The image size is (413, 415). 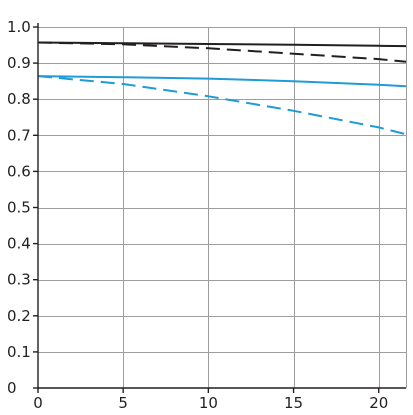 I want to click on x-tick-label: 0, so click(x=38, y=403).